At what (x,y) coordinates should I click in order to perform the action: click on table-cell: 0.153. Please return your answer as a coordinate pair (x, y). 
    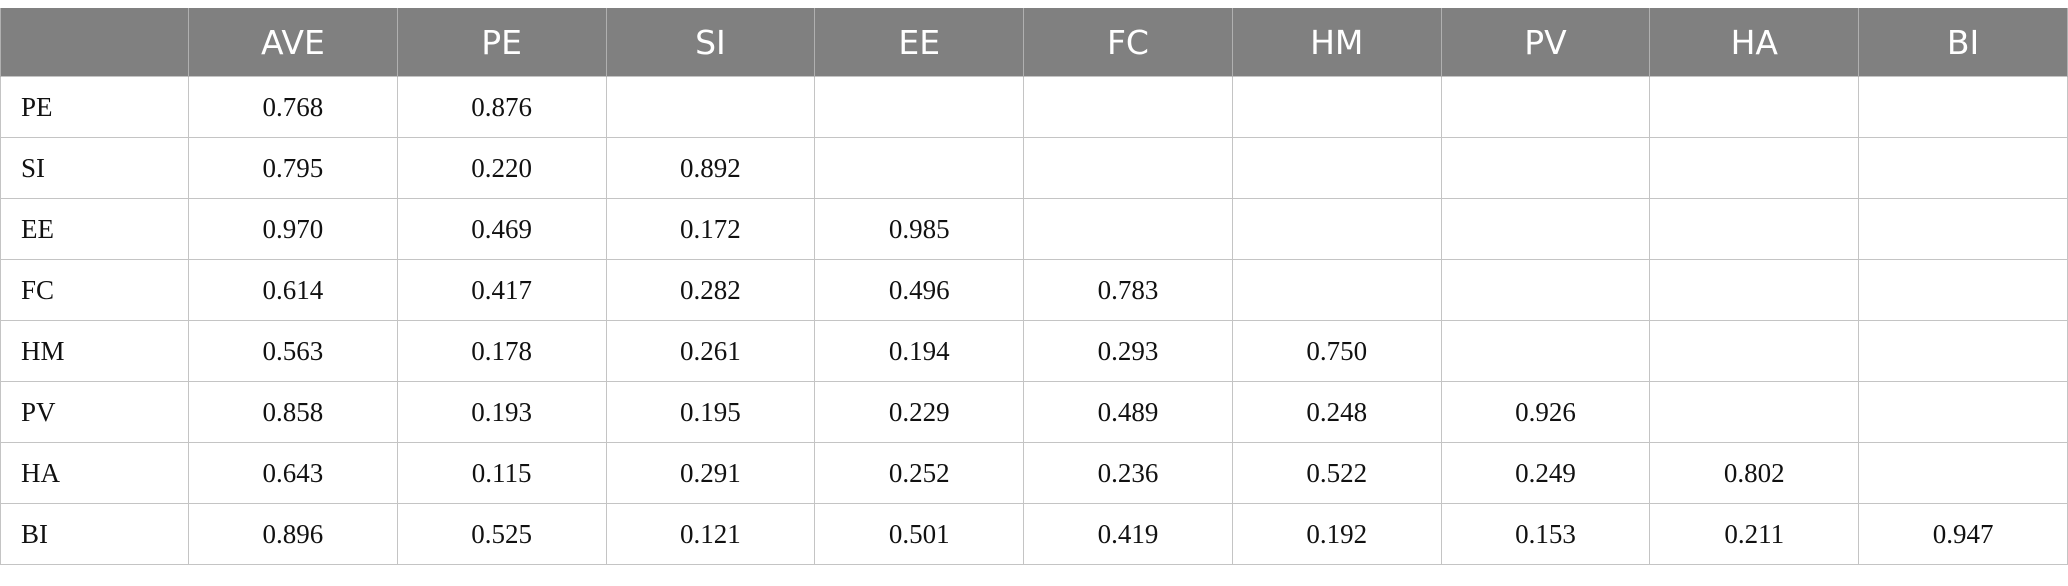
    Looking at the image, I should click on (1545, 534).